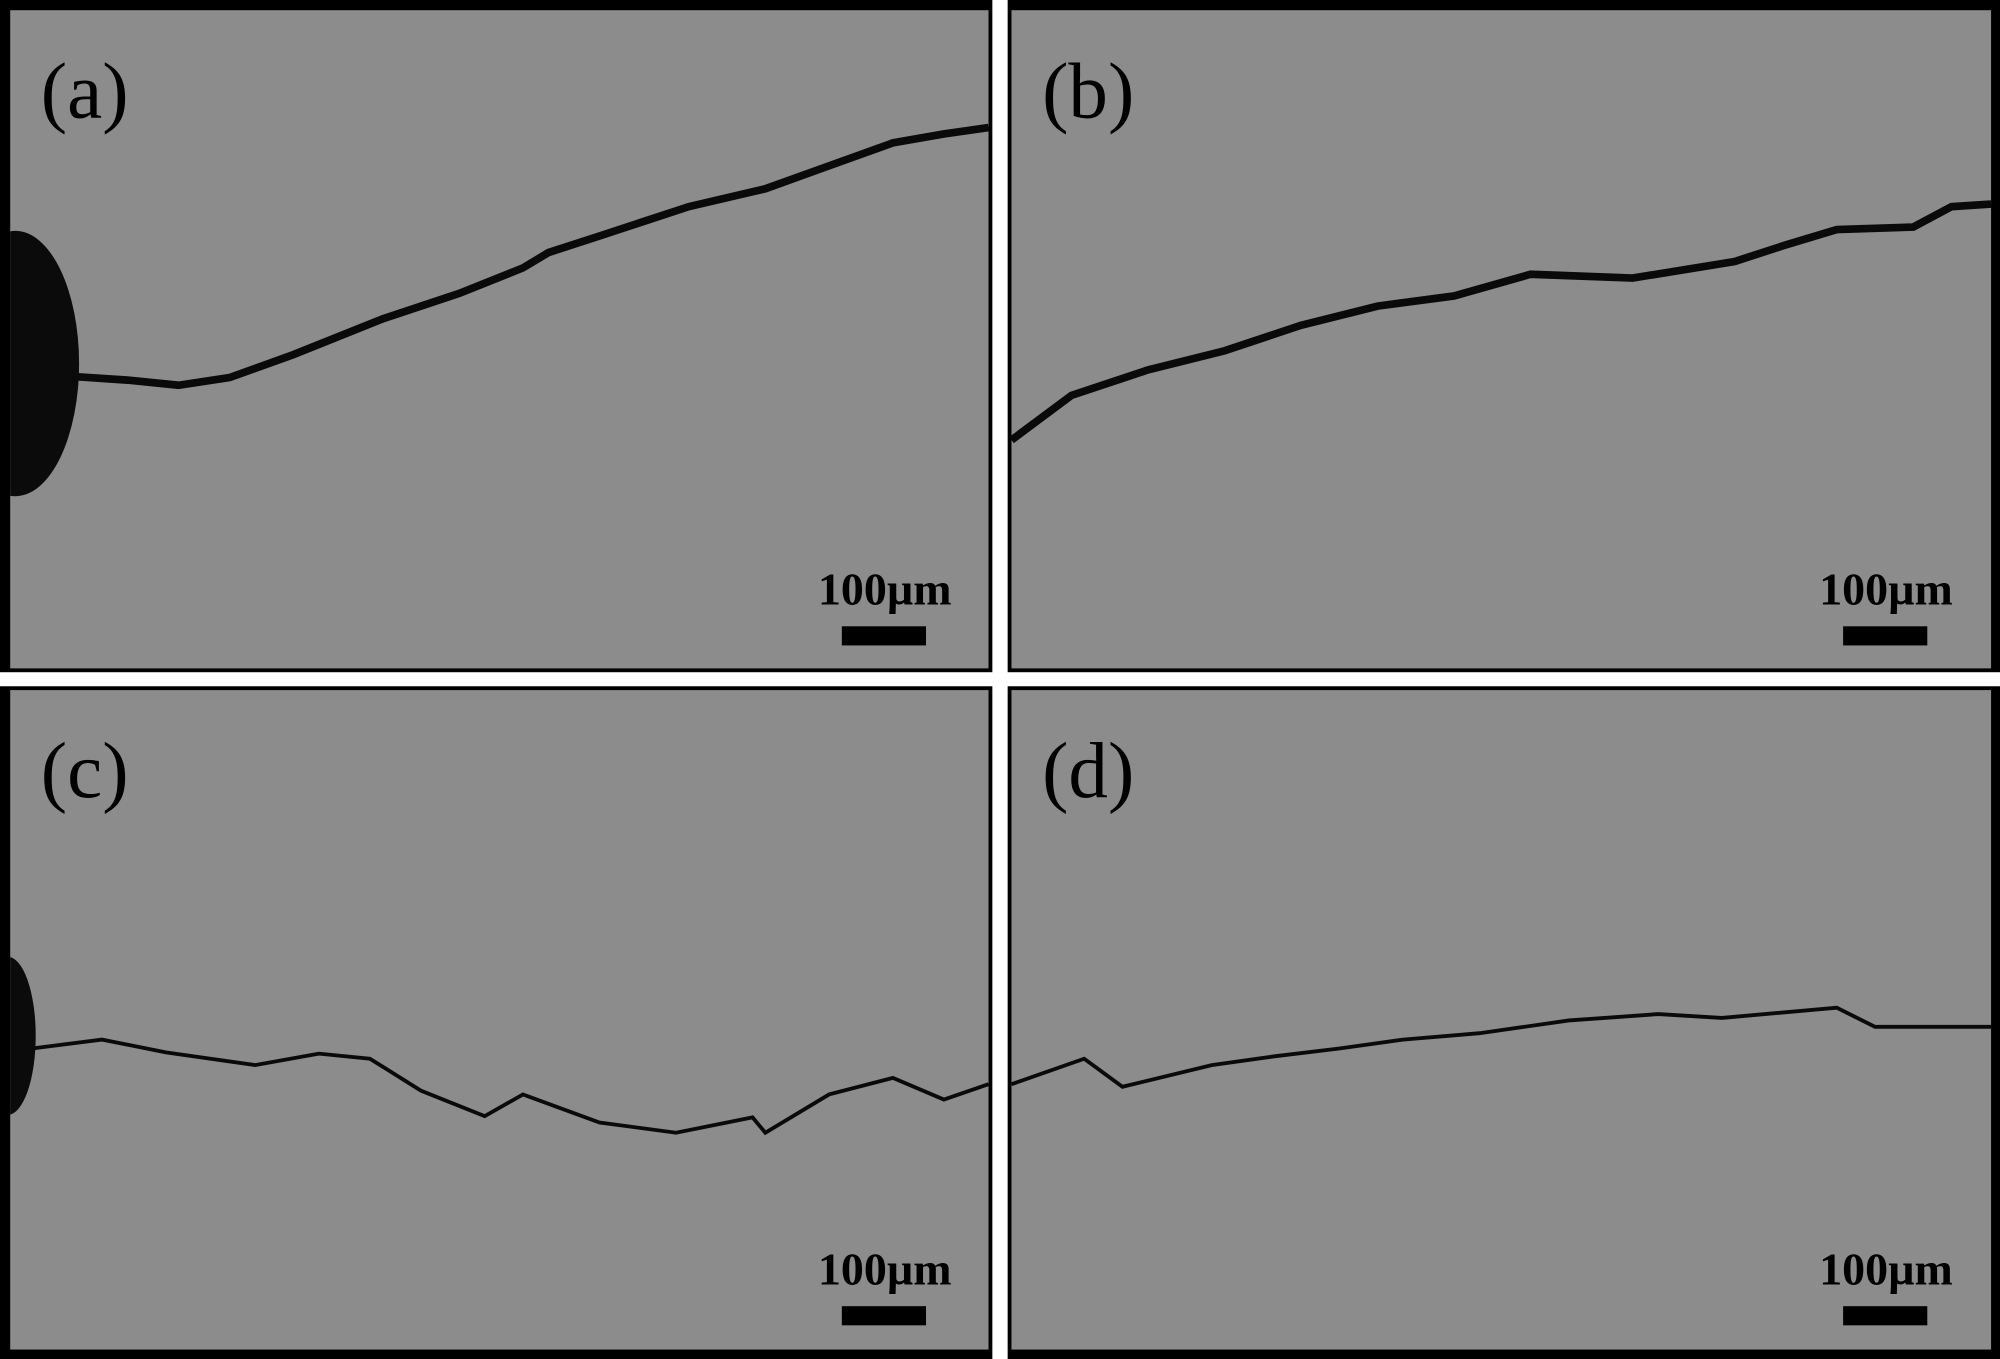 The image size is (2000, 1359). I want to click on separator, so click(1000, 679).